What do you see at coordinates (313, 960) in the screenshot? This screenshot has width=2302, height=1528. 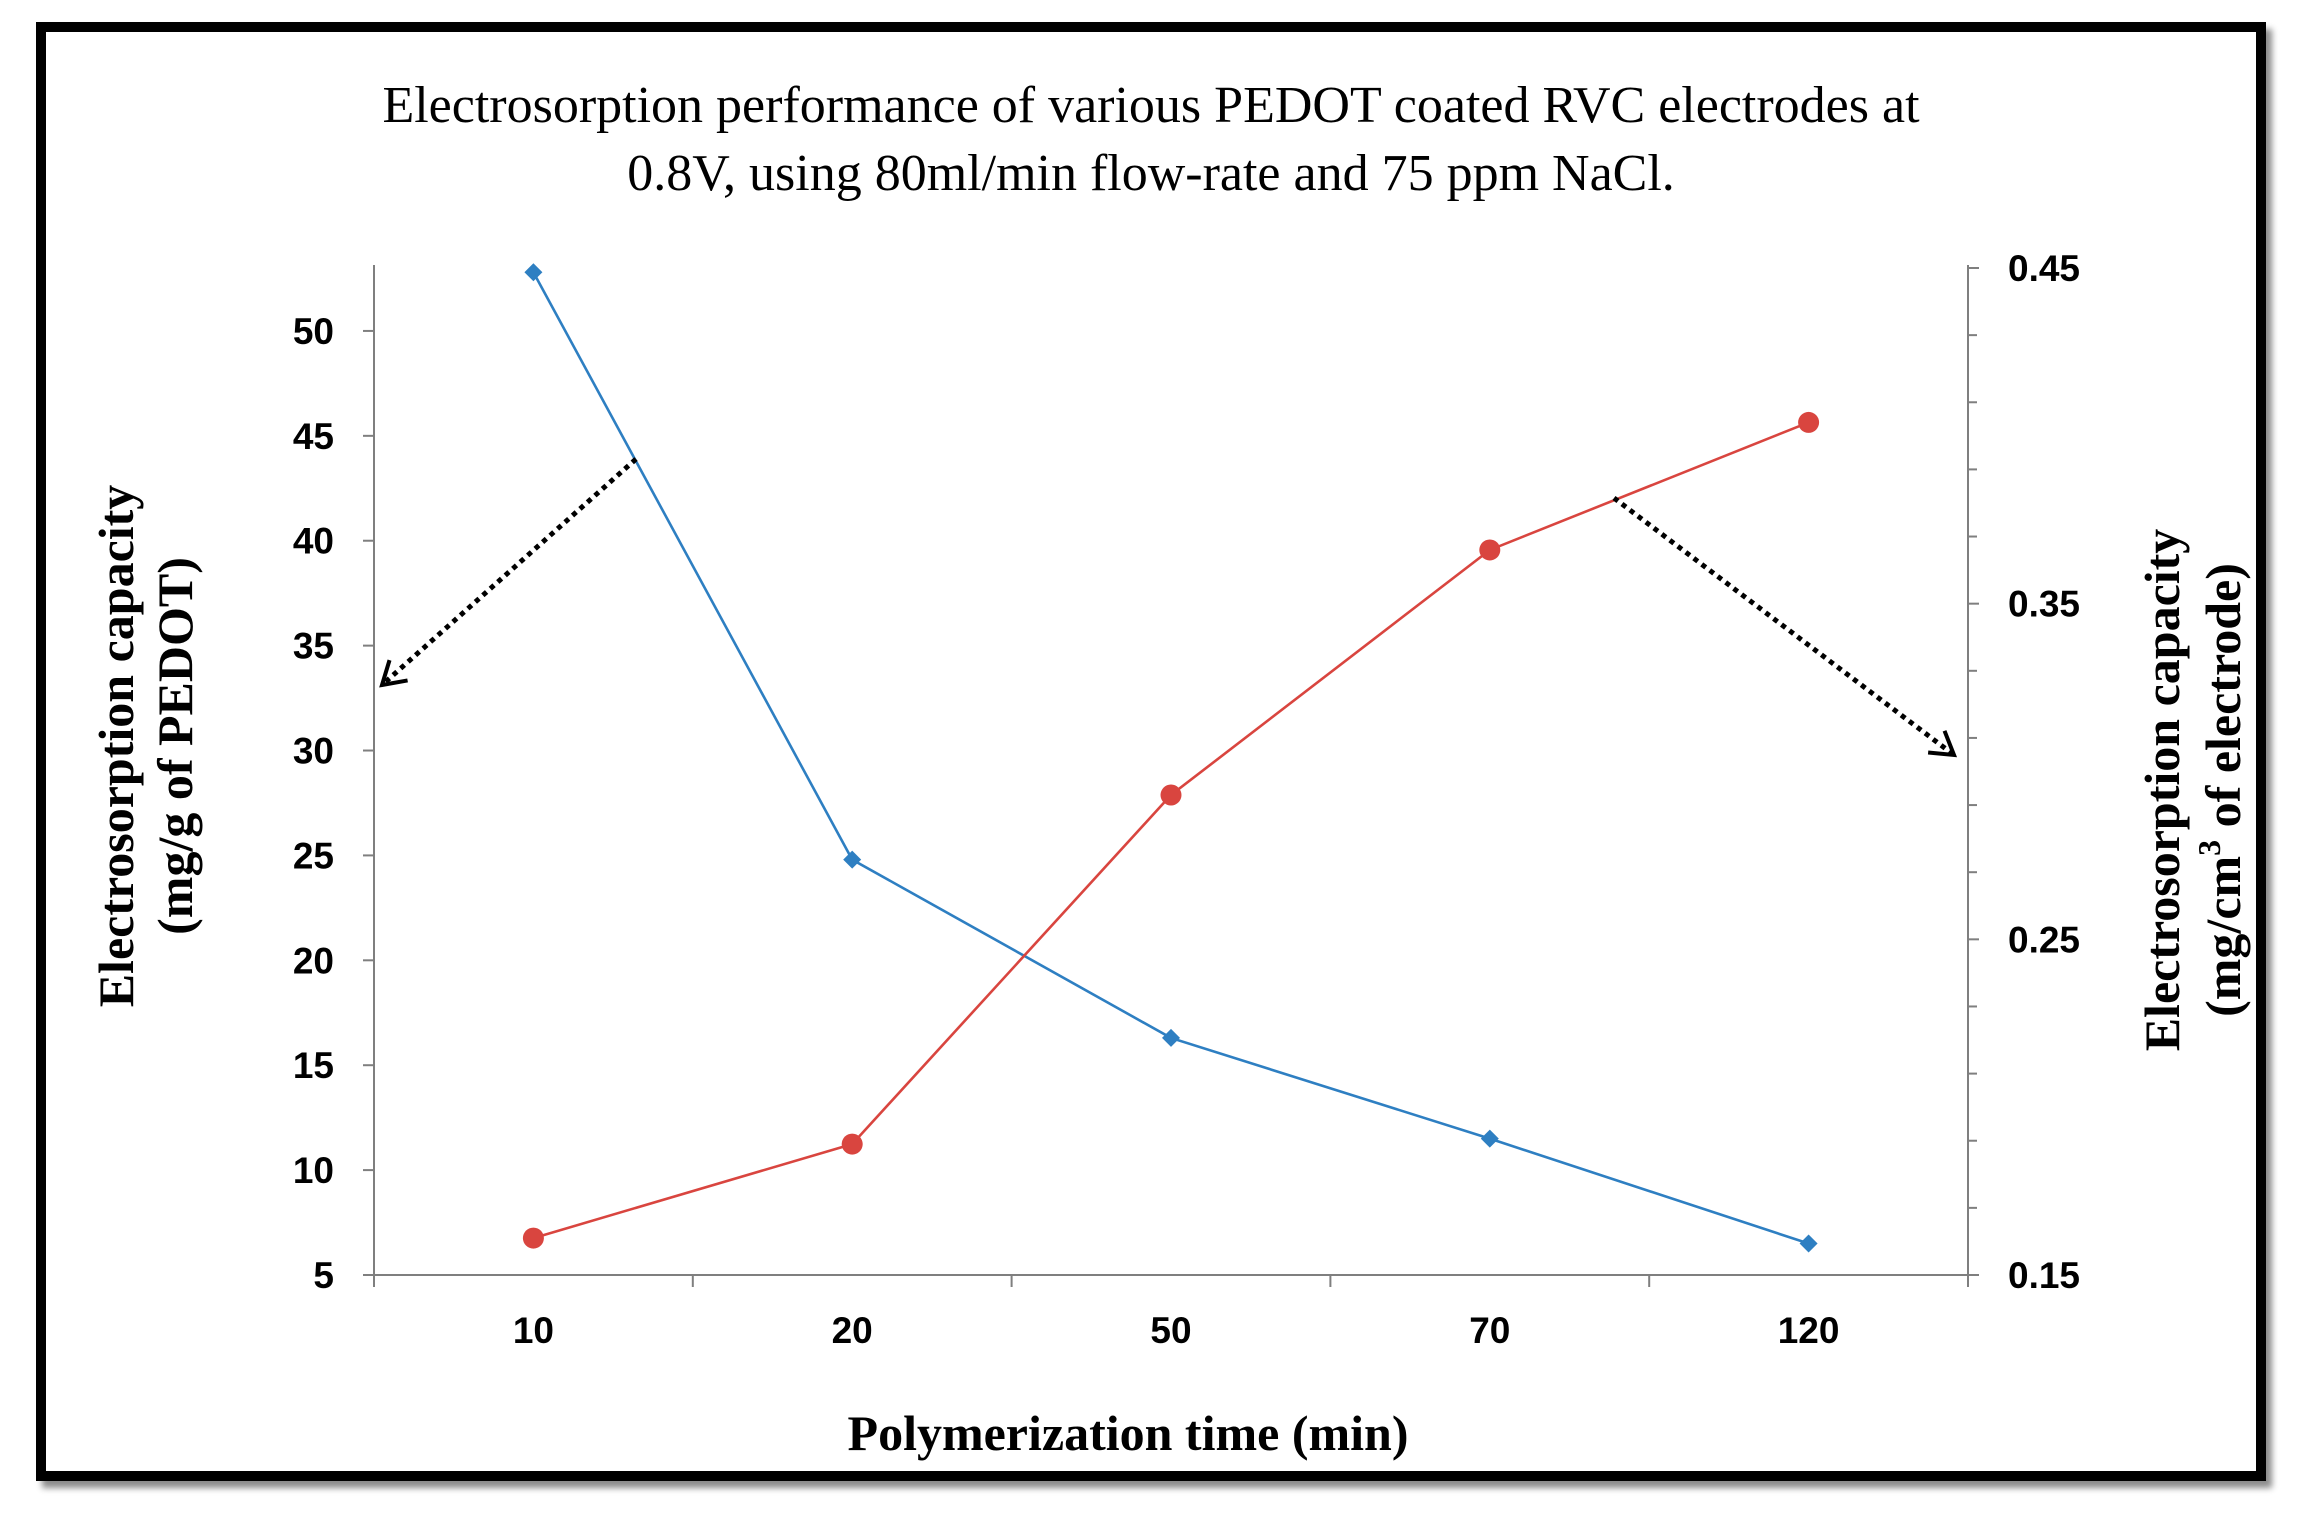 I see `left-tick-label: 20` at bounding box center [313, 960].